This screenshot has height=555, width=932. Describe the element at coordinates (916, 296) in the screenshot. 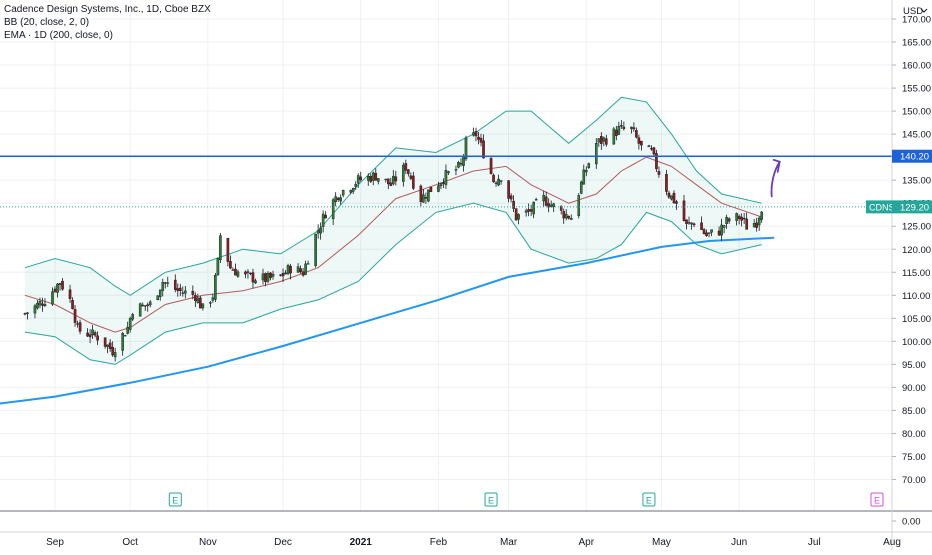

I see `price-tick-label: 110.00` at that location.